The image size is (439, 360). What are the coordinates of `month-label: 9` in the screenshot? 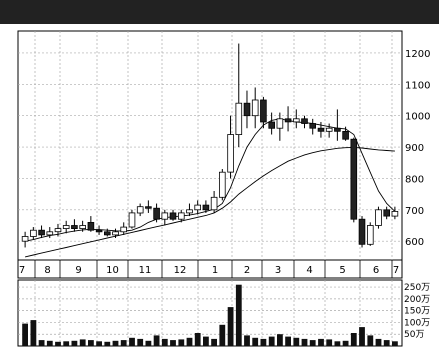 It's located at (78, 270).